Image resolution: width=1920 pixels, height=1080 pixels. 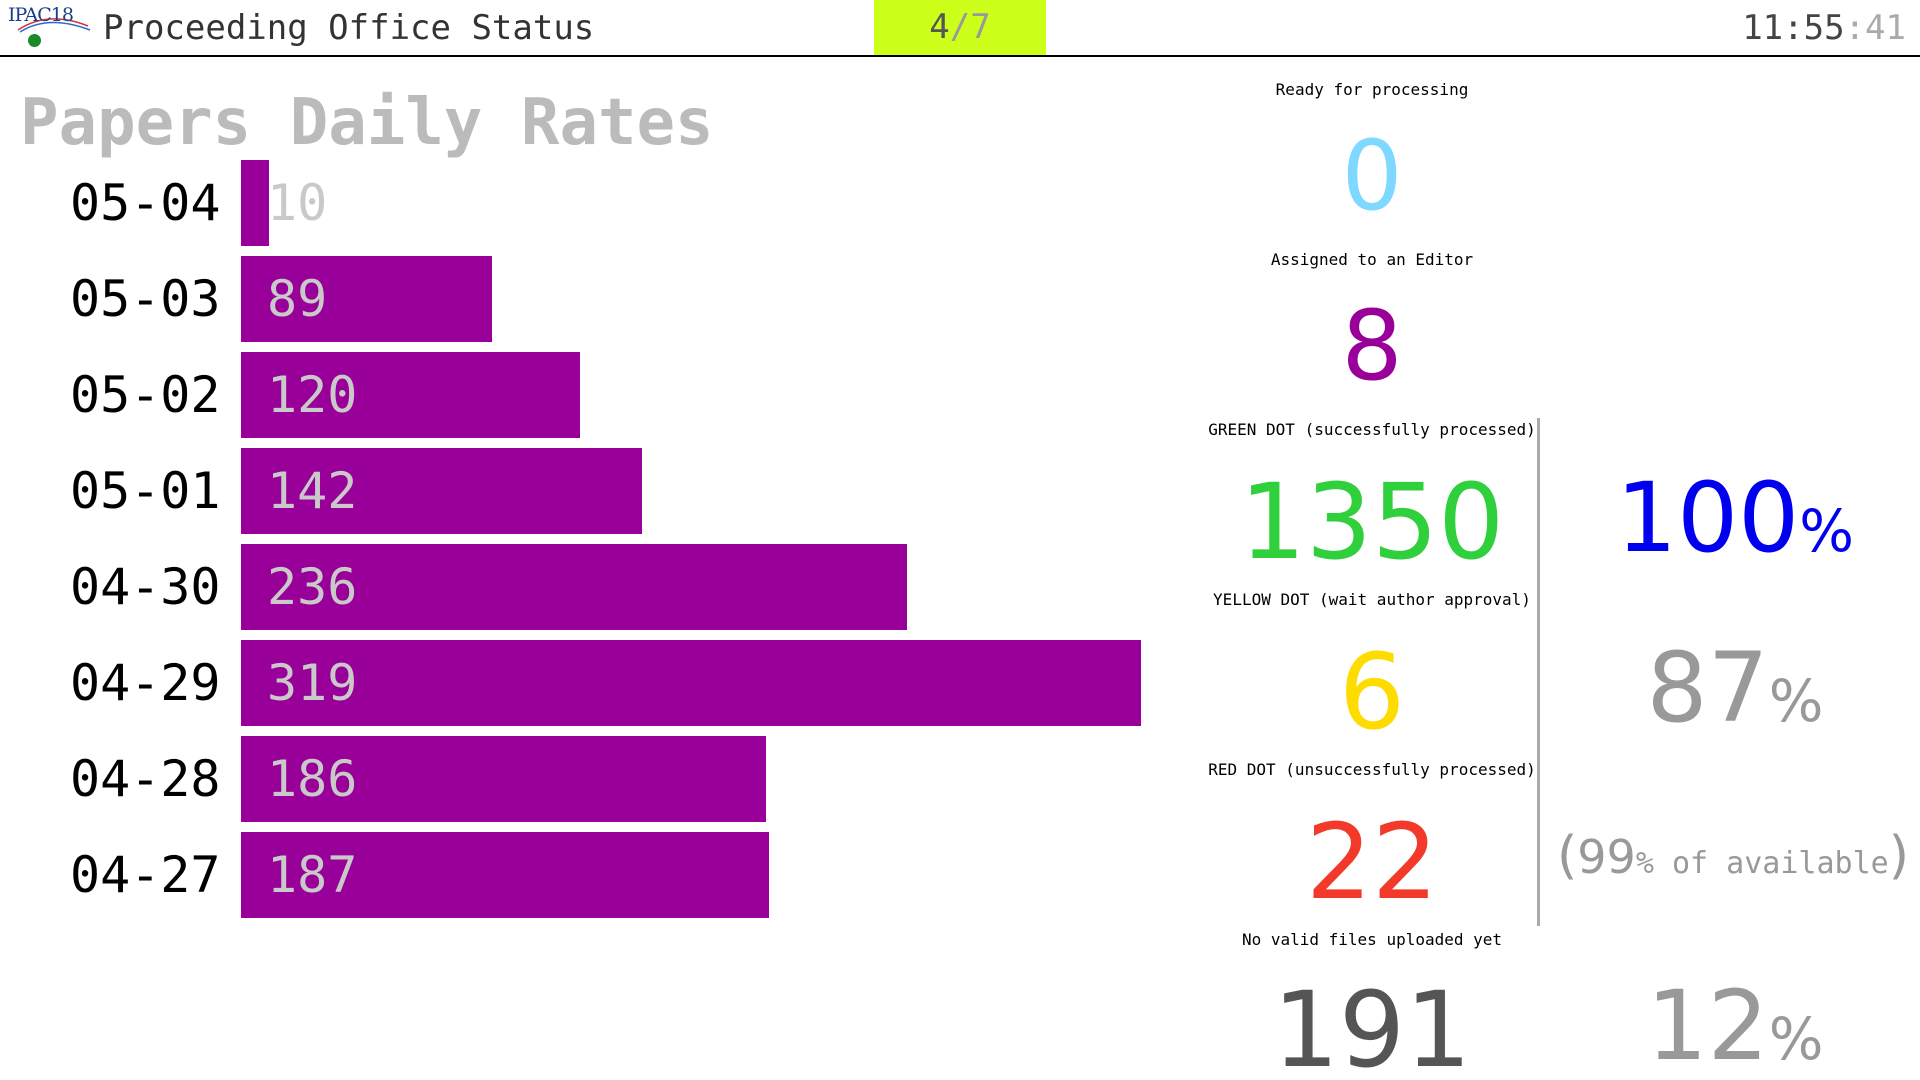 What do you see at coordinates (312, 683) in the screenshot?
I see `chart-value-label: 319` at bounding box center [312, 683].